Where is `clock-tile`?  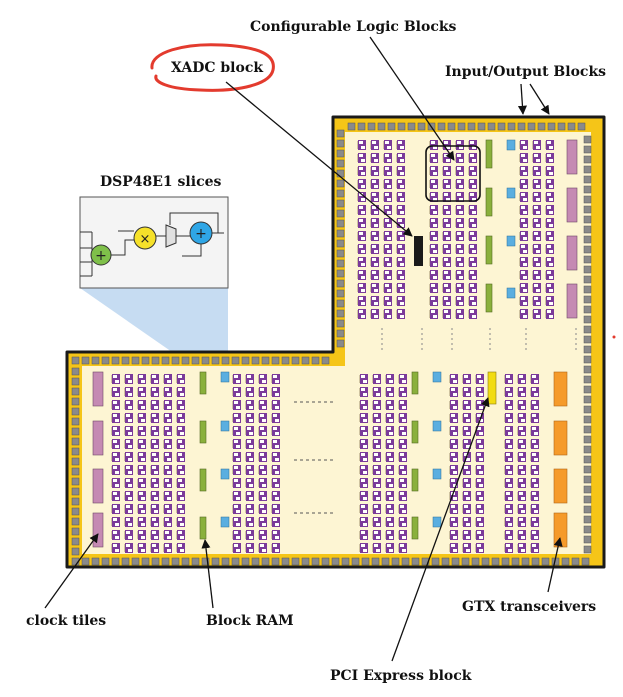
clock-tile is located at coordinates (572, 253).